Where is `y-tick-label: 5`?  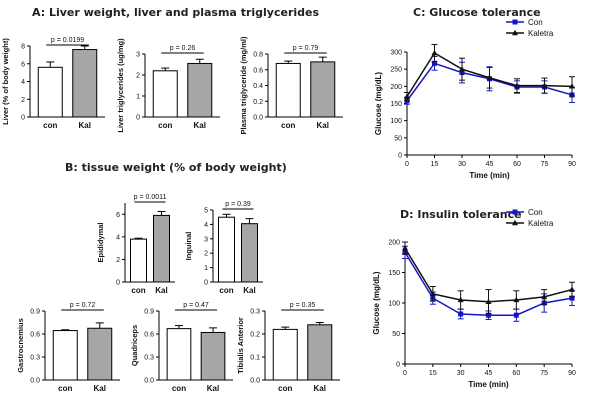
y-tick-label: 5 is located at coordinates (206, 211).